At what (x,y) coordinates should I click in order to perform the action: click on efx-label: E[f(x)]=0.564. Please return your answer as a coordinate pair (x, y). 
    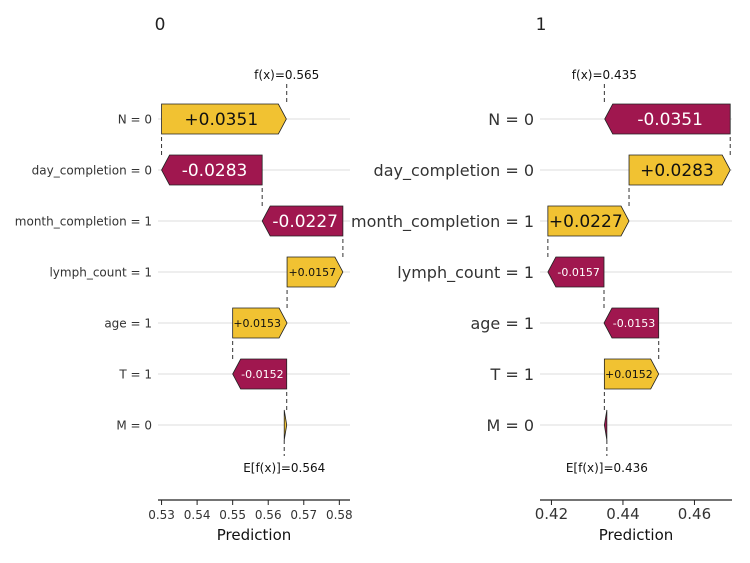
    Looking at the image, I should click on (284, 468).